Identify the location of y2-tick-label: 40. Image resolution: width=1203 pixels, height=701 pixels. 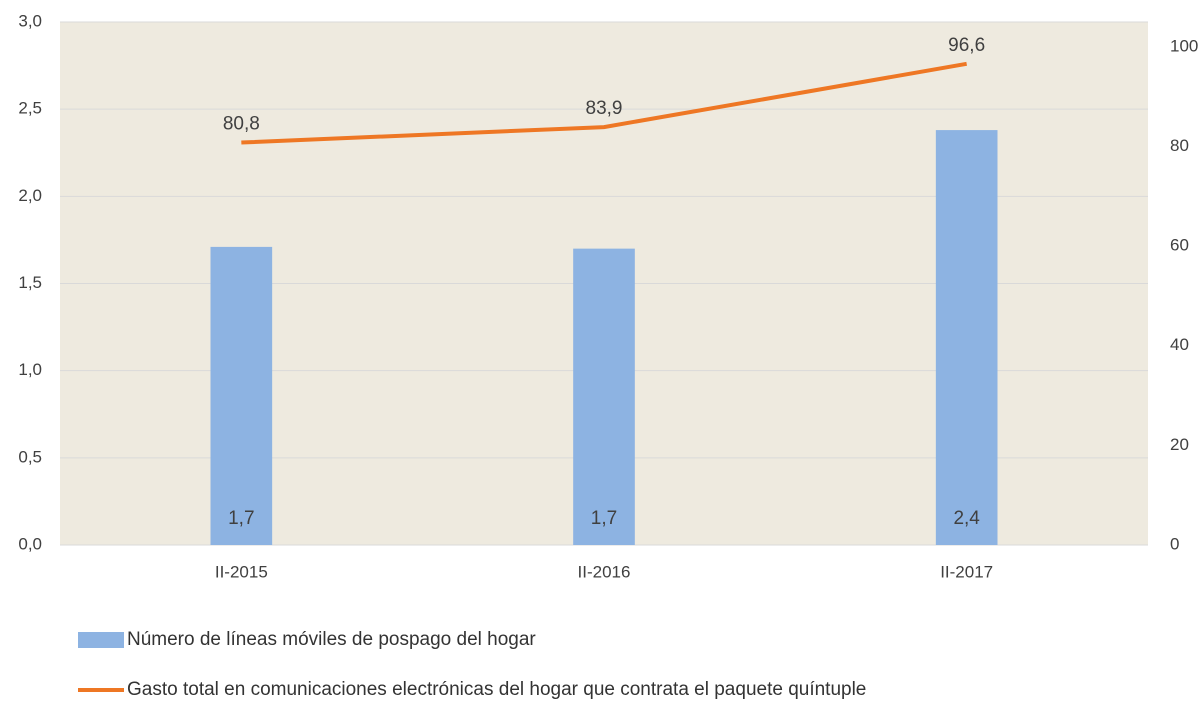
(1179, 344).